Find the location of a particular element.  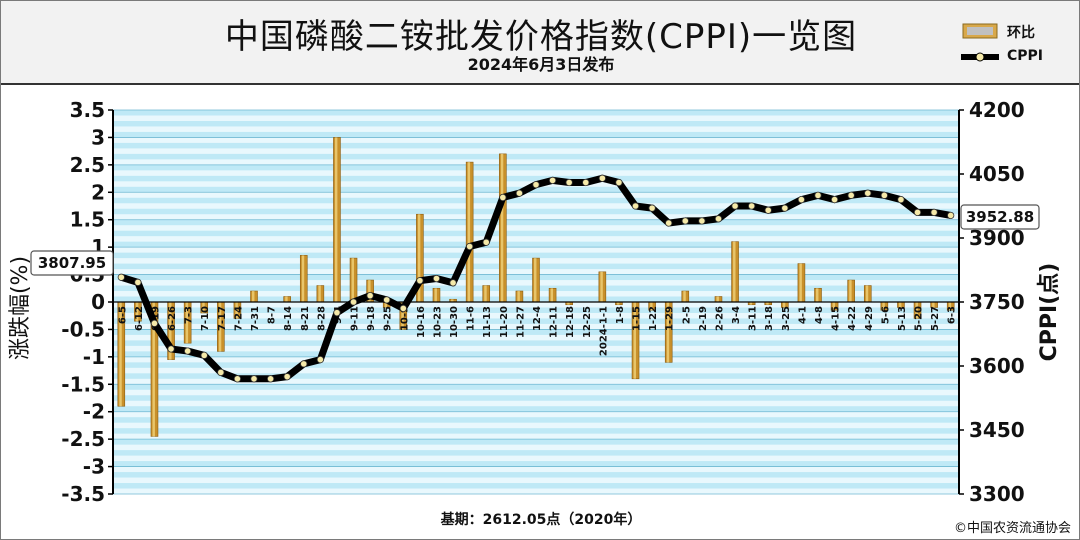

footer-base-period: 基期：2612.05点（2020年） is located at coordinates (541, 520).